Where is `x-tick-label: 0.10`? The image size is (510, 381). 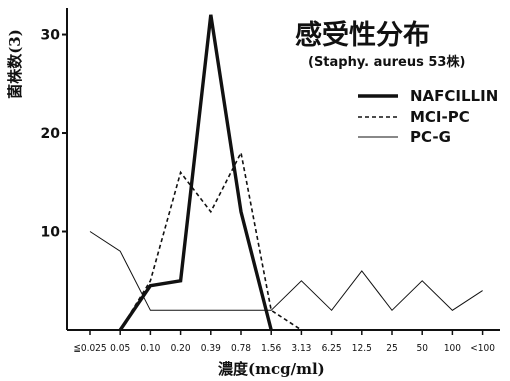 x-tick-label: 0.10 is located at coordinates (150, 348).